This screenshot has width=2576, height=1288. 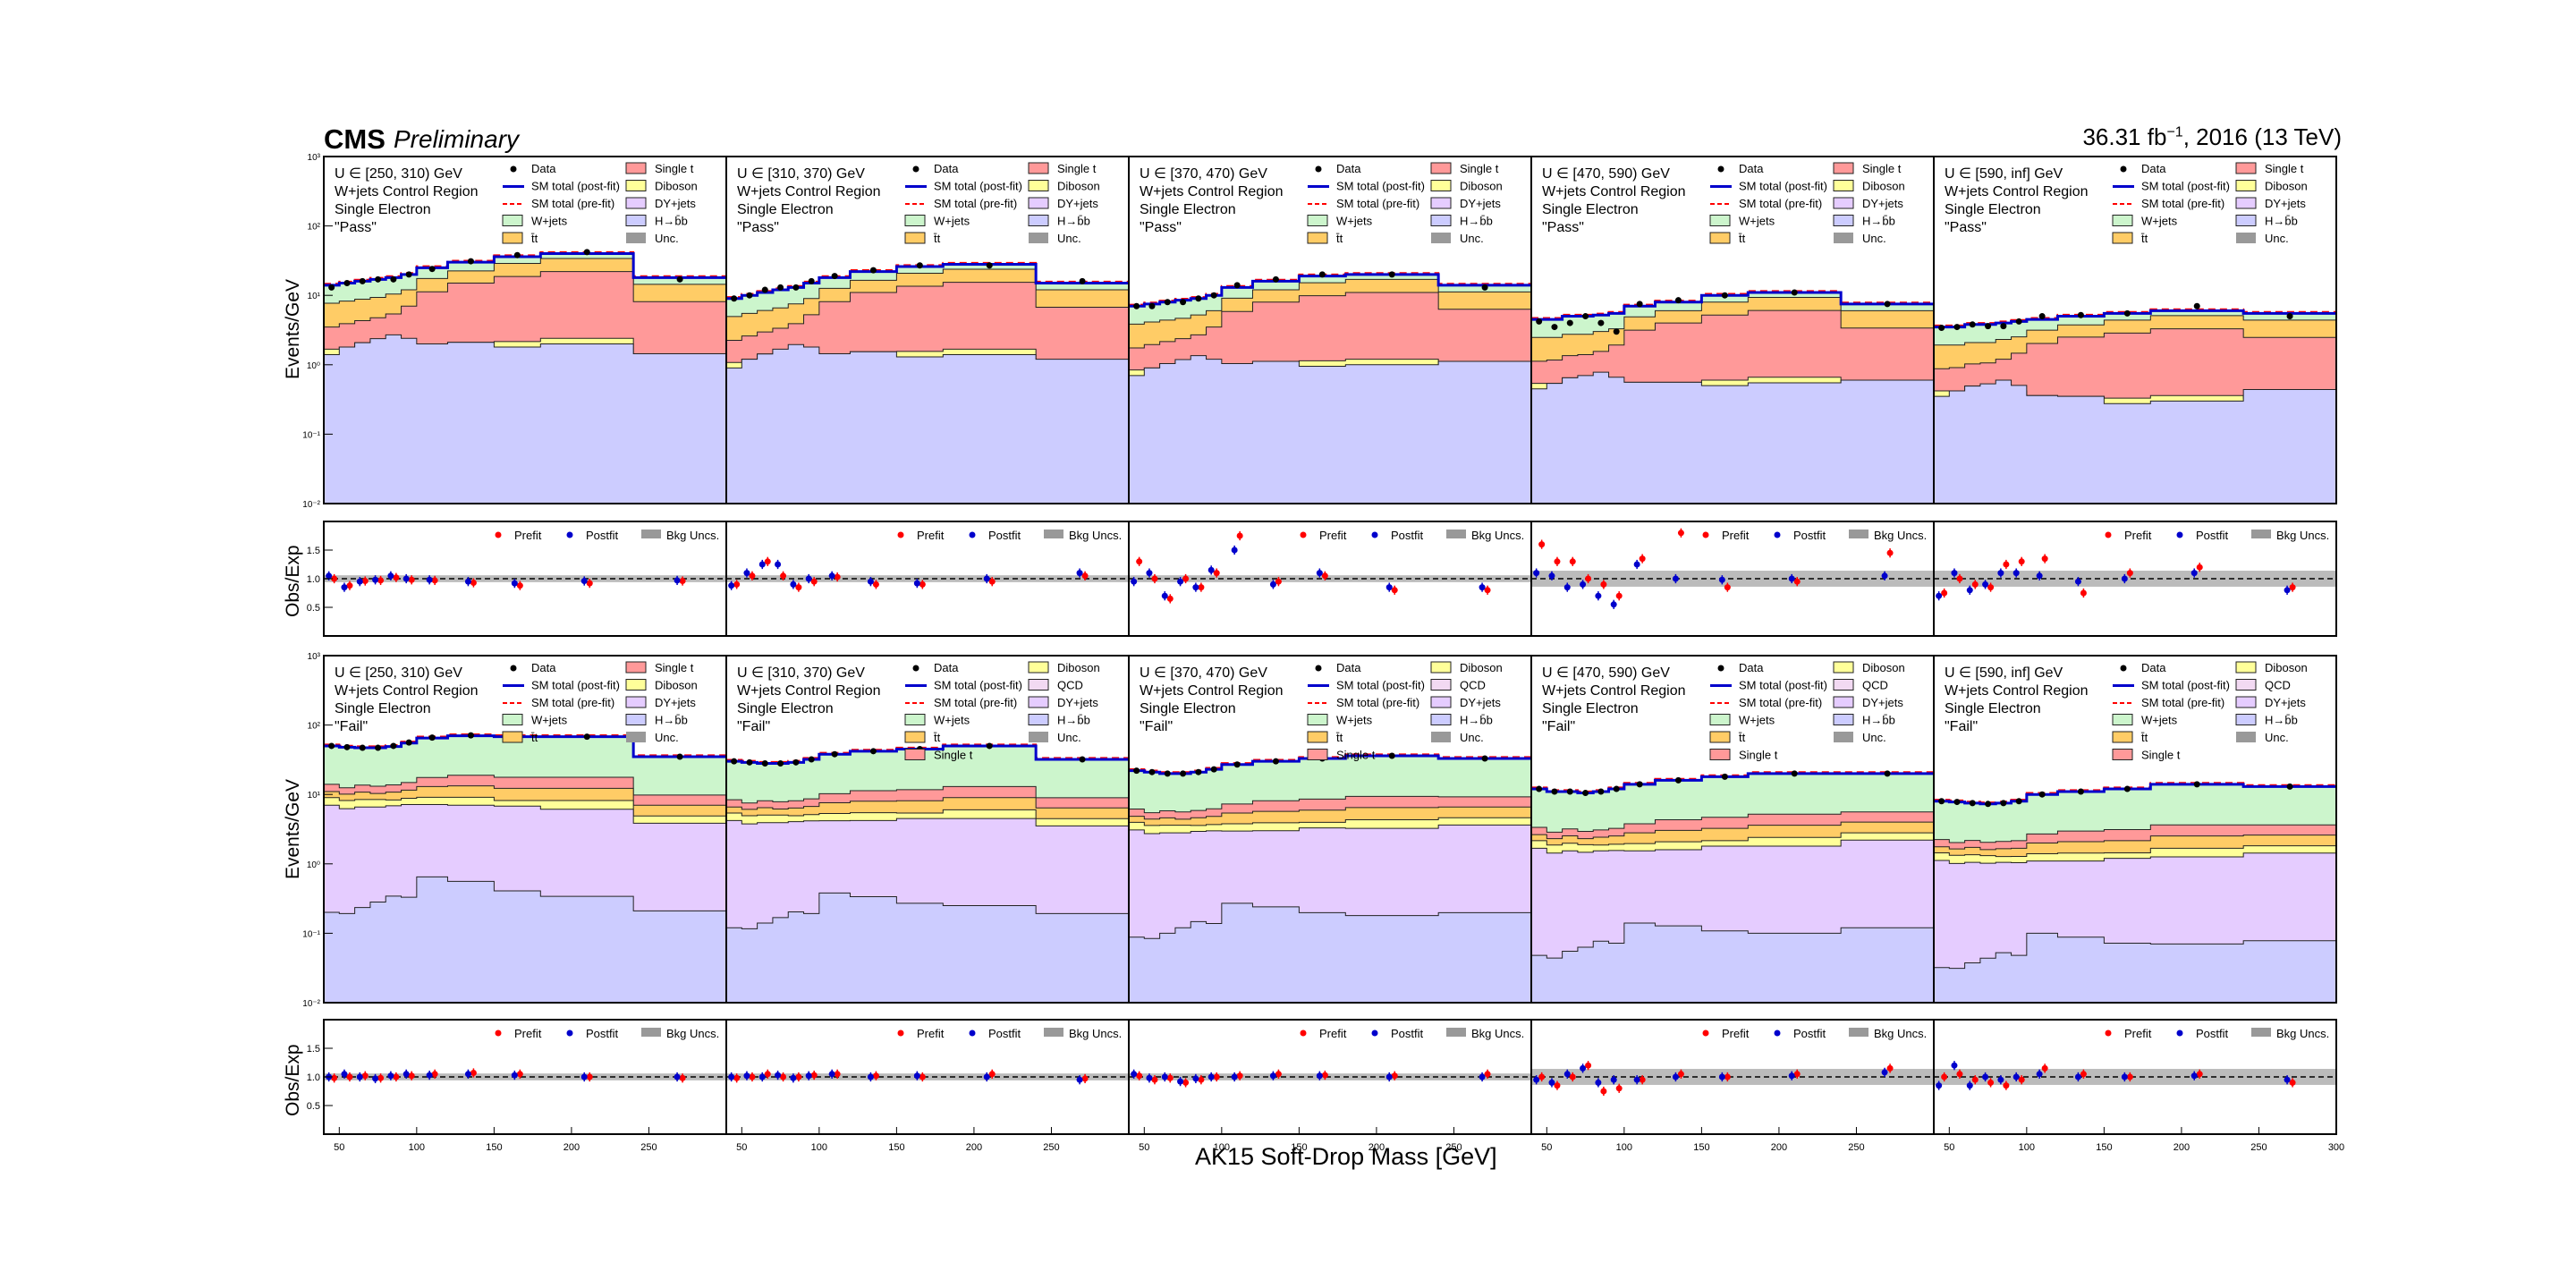 I want to click on region-label-category: "Pass", so click(x=1966, y=227).